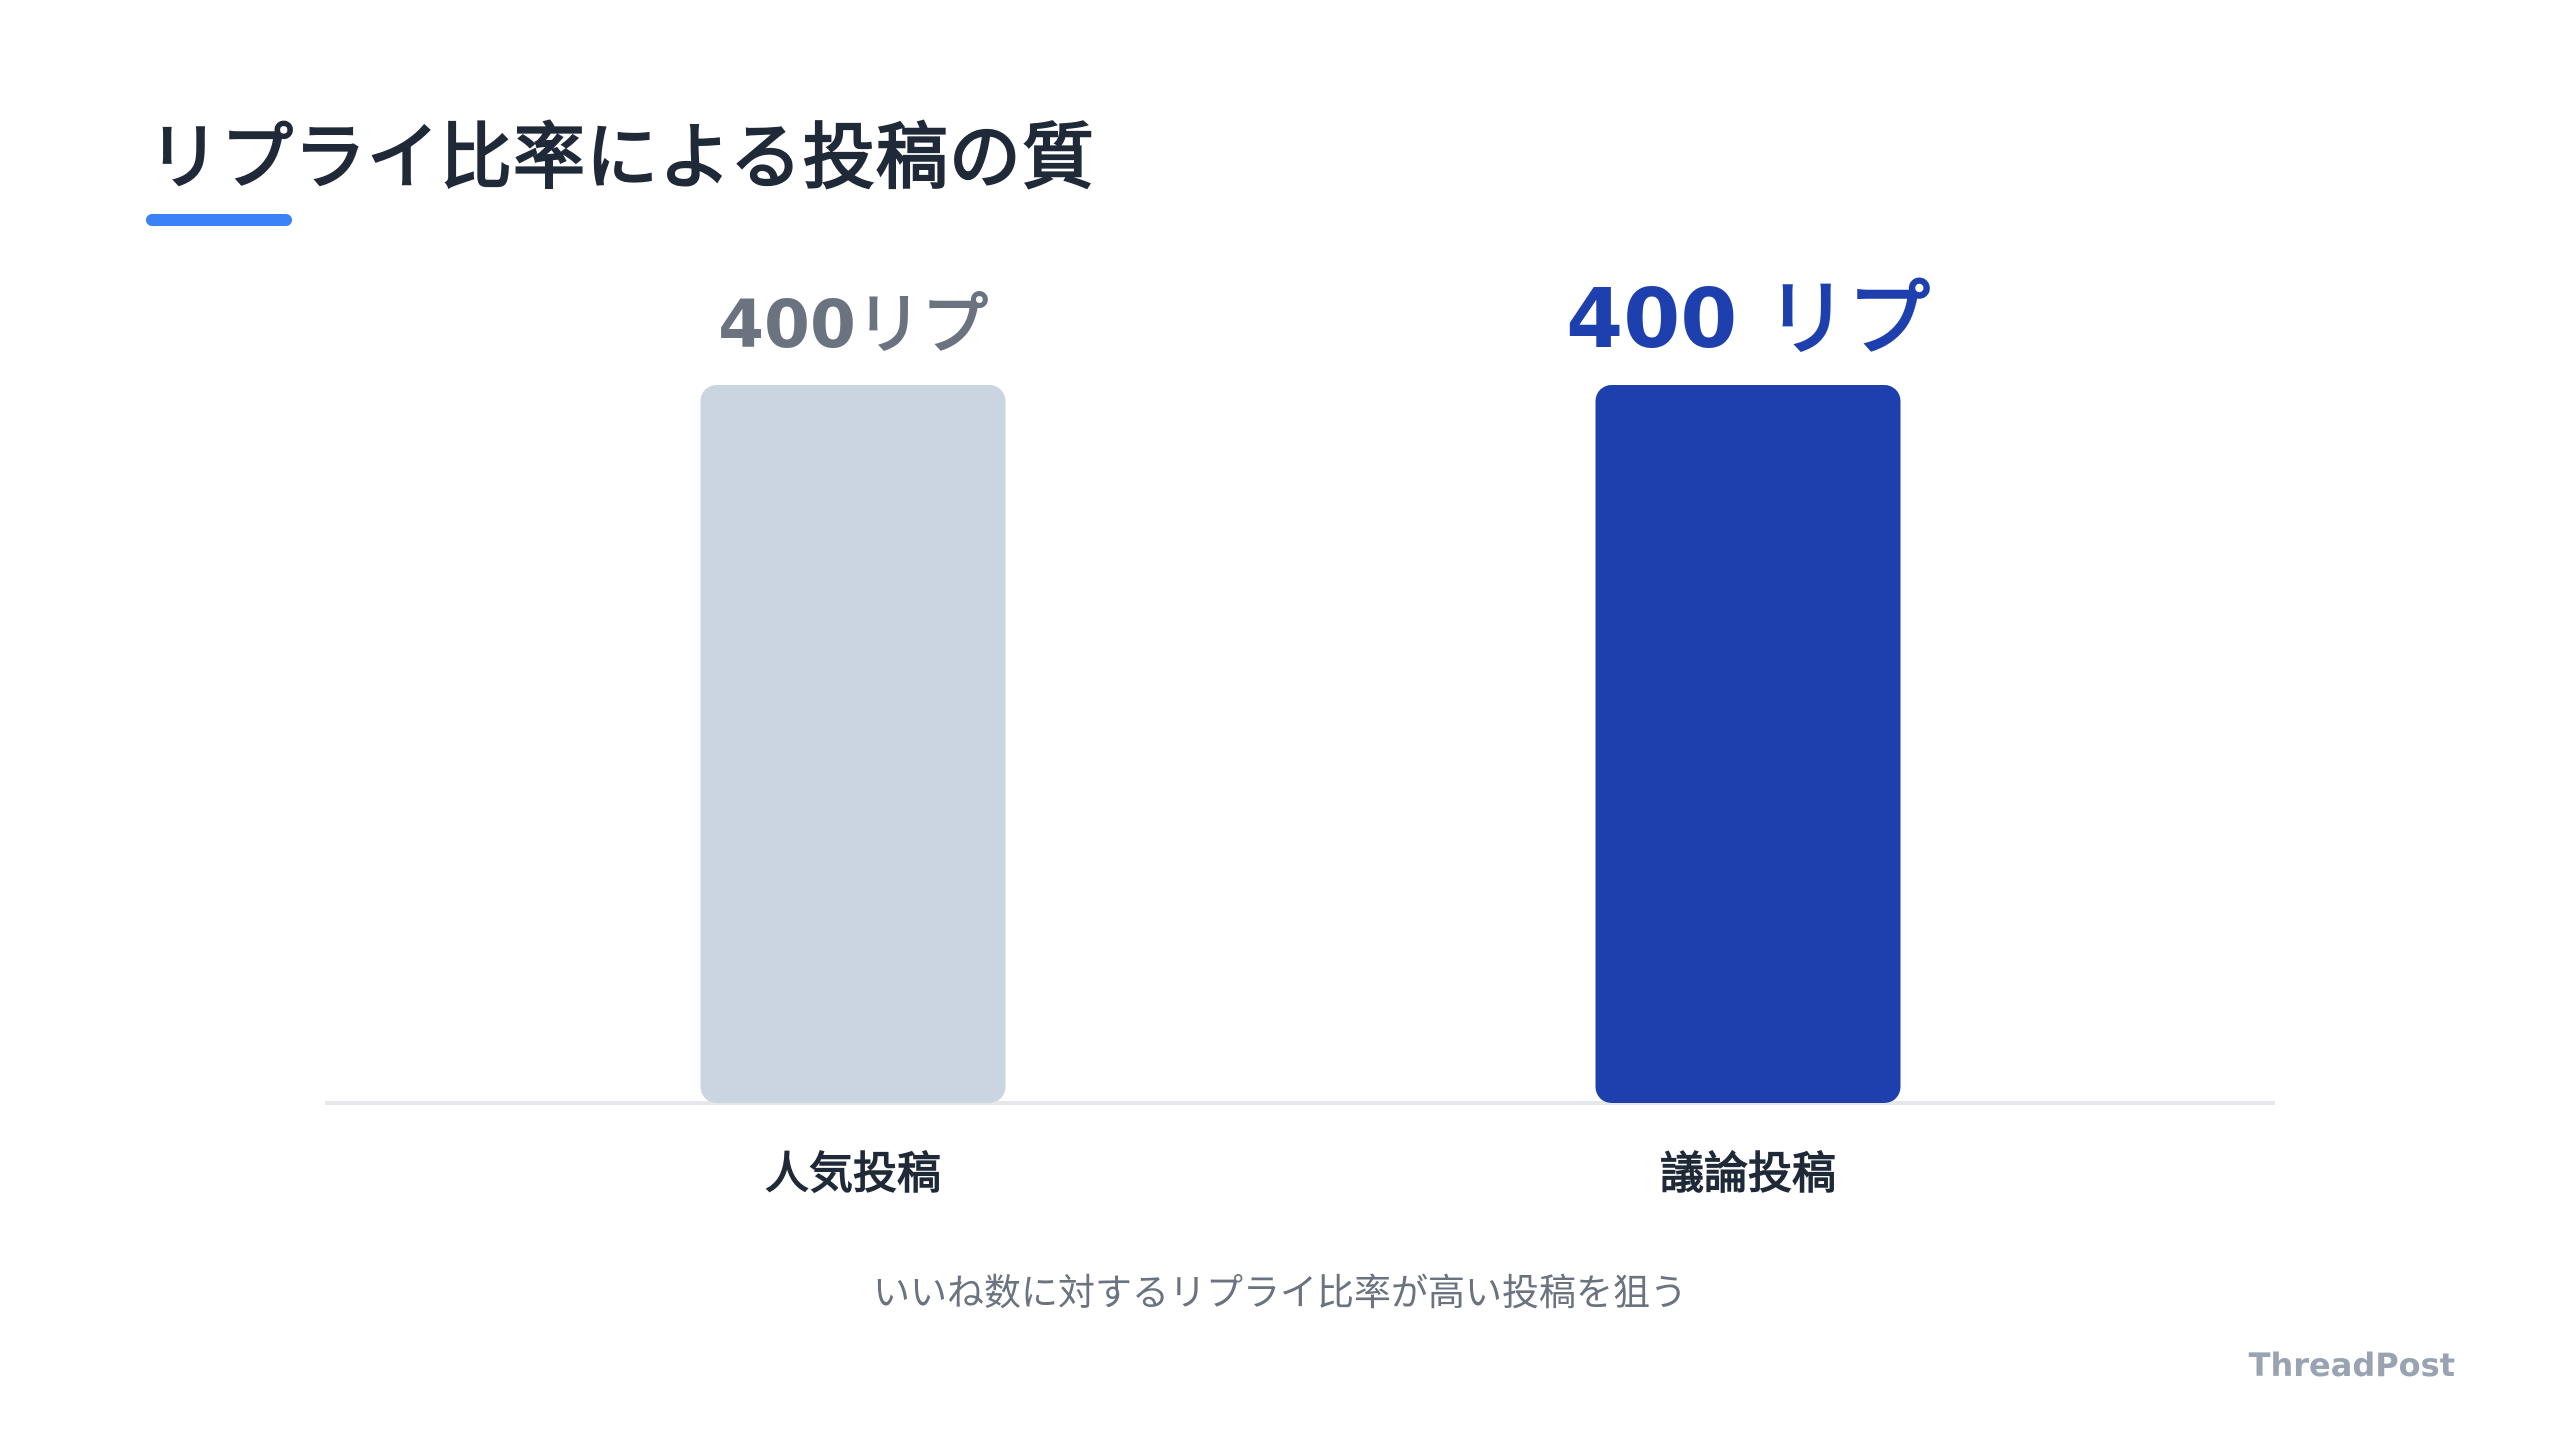 This screenshot has height=1440, width=2560. I want to click on chart-subtitle: いいね数に対するリプライ比率が高い投稿を狙う, so click(1280, 1292).